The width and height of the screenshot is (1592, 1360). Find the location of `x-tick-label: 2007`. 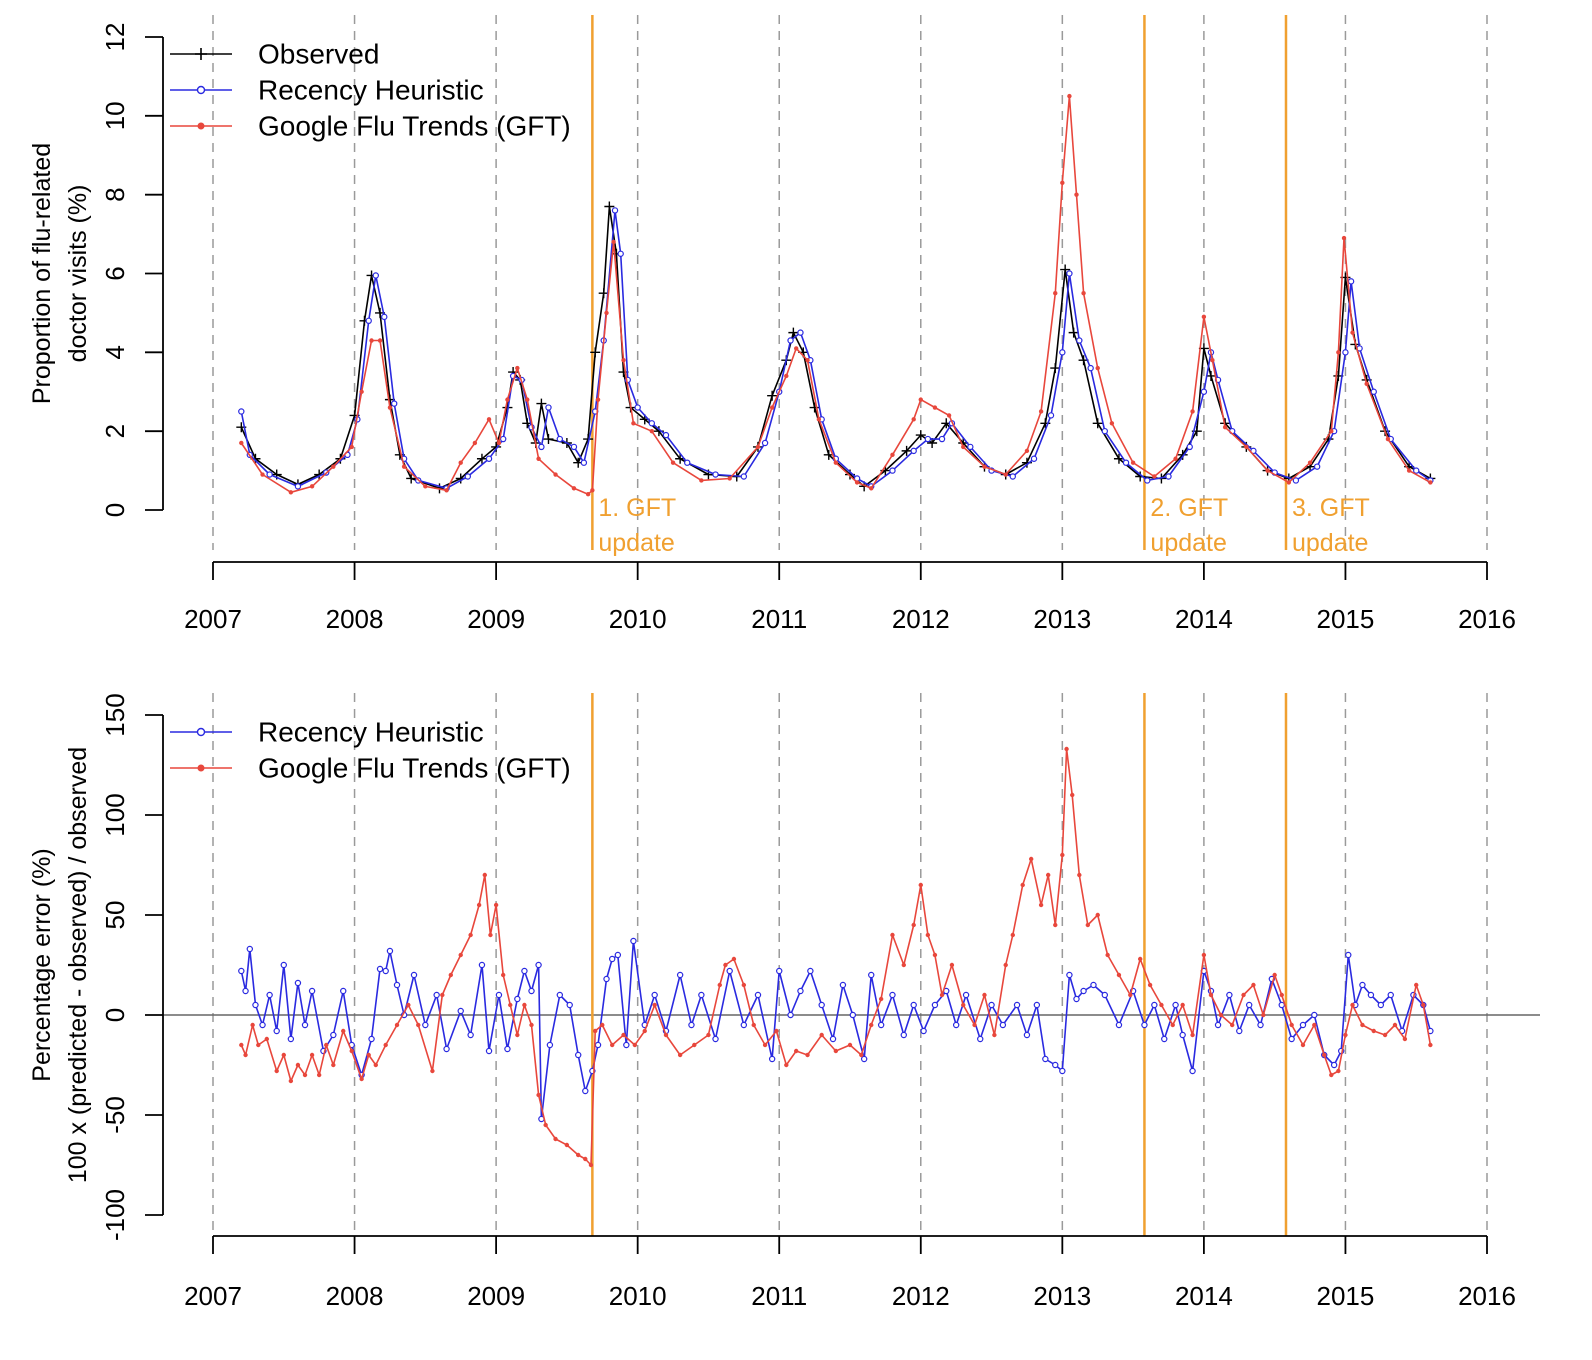

x-tick-label: 2007 is located at coordinates (213, 1296).